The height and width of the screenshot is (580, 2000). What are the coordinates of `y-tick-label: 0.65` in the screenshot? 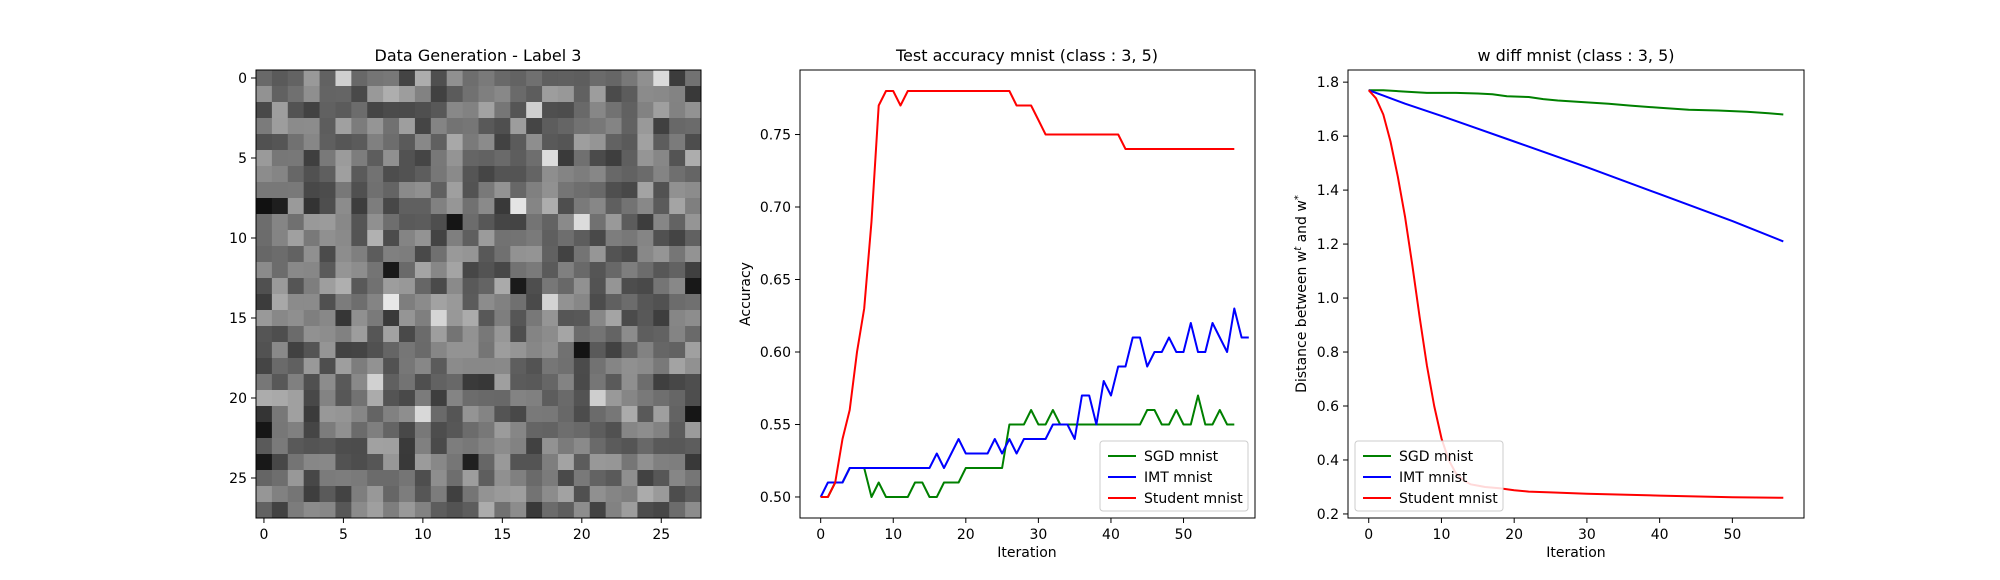 It's located at (775, 281).